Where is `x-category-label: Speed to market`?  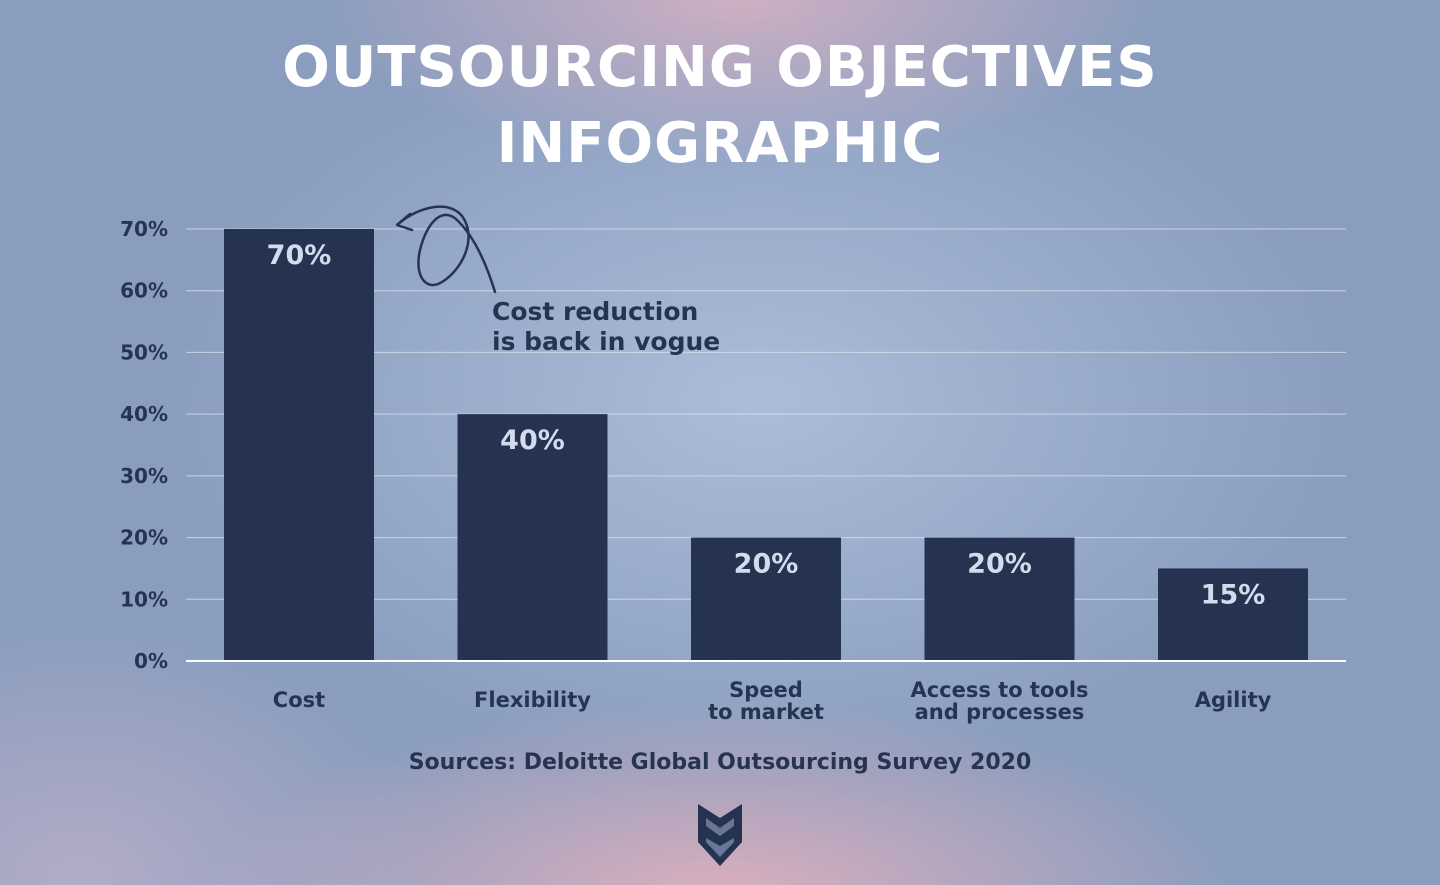
x-category-label: Speed to market is located at coordinates (766, 701).